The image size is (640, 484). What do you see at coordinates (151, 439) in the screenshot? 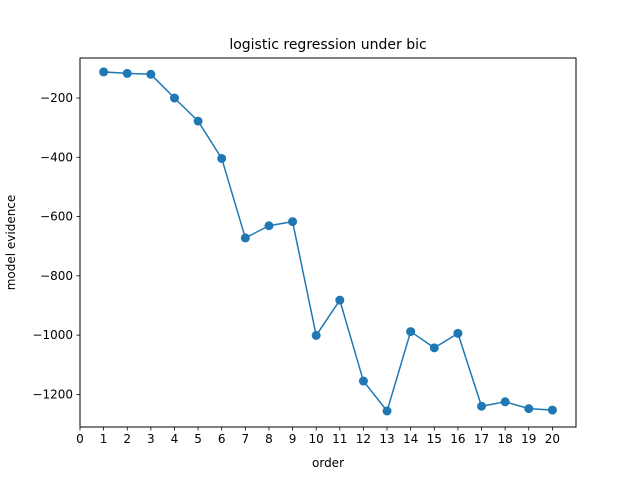
I see `x-tick-label-3: 3` at bounding box center [151, 439].